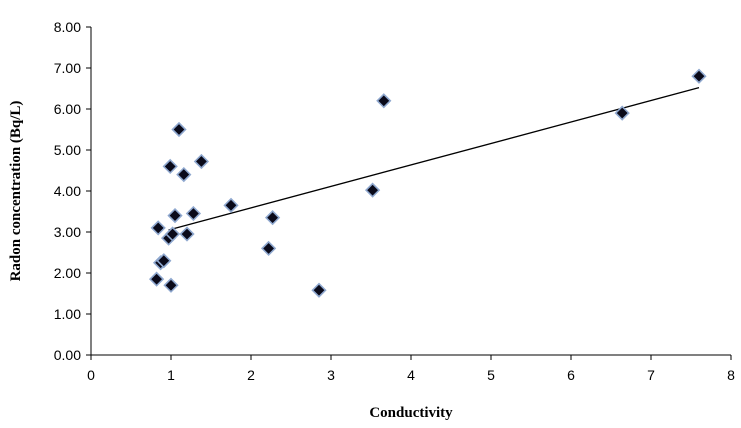  Describe the element at coordinates (67, 27) in the screenshot. I see `y-tick-label: 8.00` at that location.